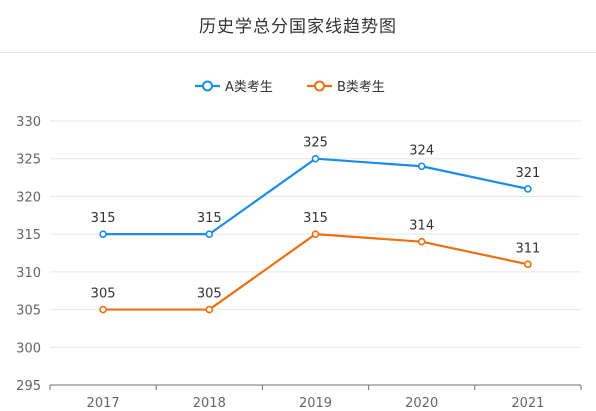 This screenshot has width=596, height=411. I want to click on y-tick-label: 310, so click(28, 273).